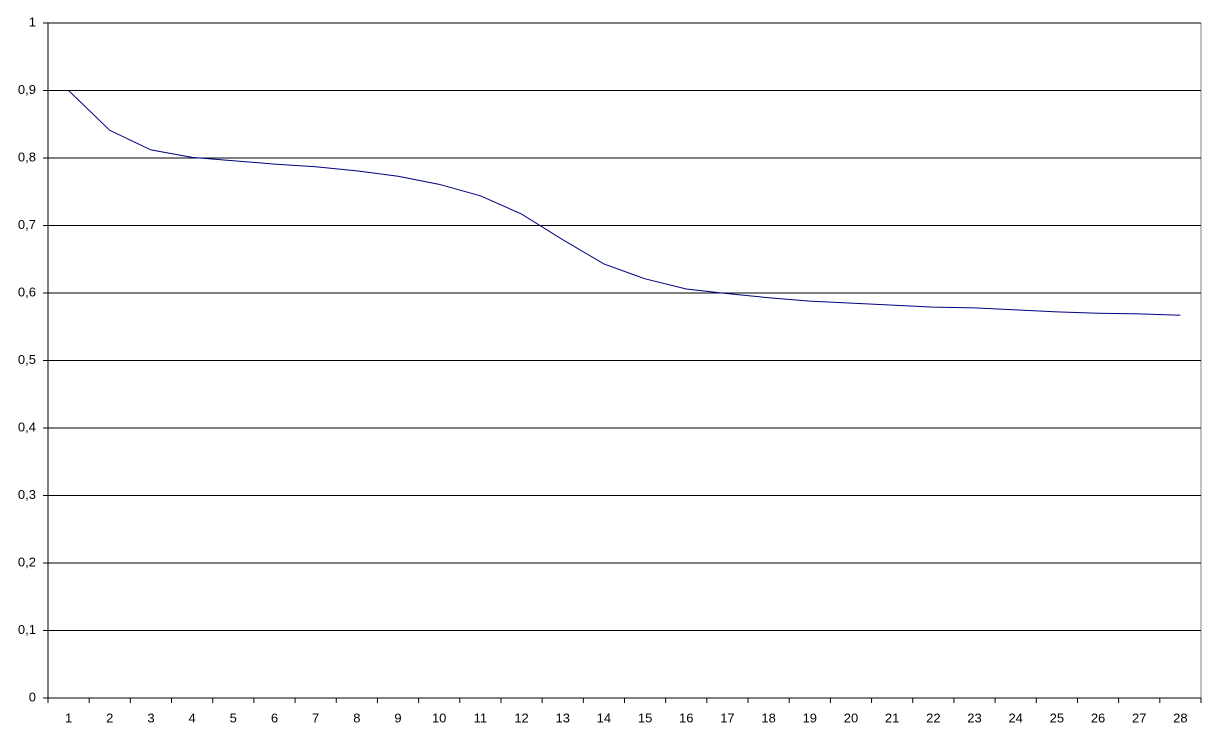 The image size is (1207, 735). I want to click on y-tick-label: 0,3, so click(27, 494).